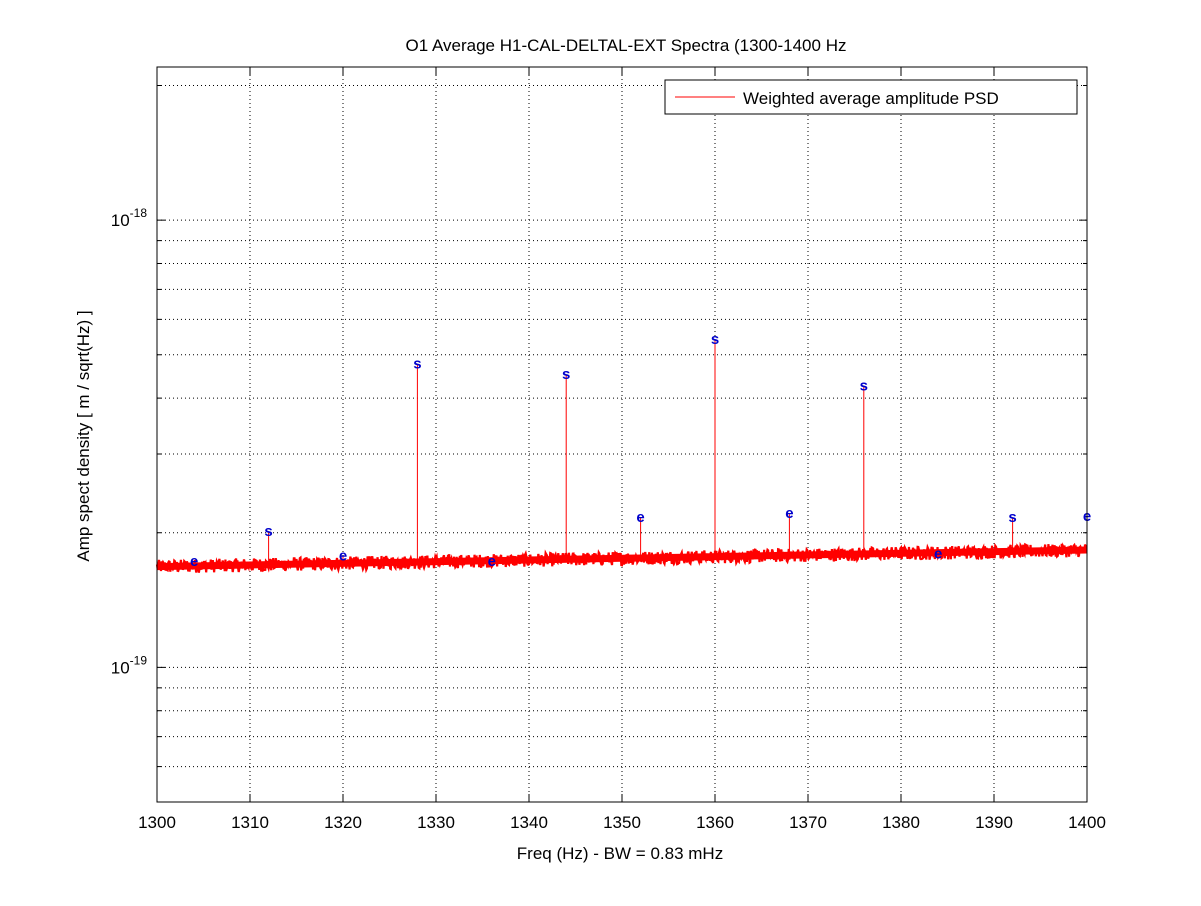  I want to click on x-tick-label: 1330, so click(436, 822).